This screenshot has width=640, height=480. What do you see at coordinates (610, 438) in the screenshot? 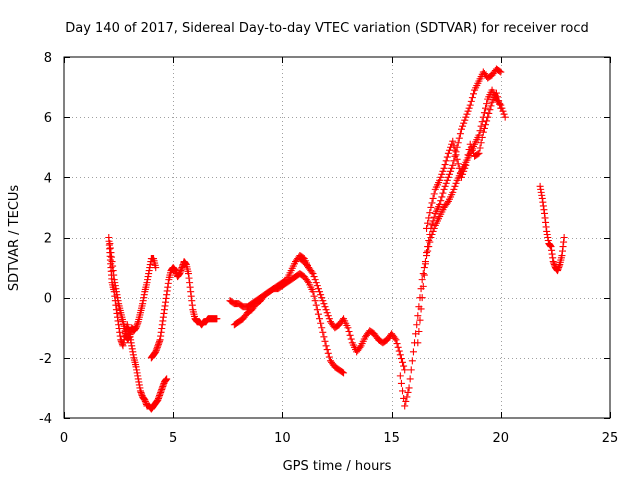
I see `x-tick-label: 25` at bounding box center [610, 438].